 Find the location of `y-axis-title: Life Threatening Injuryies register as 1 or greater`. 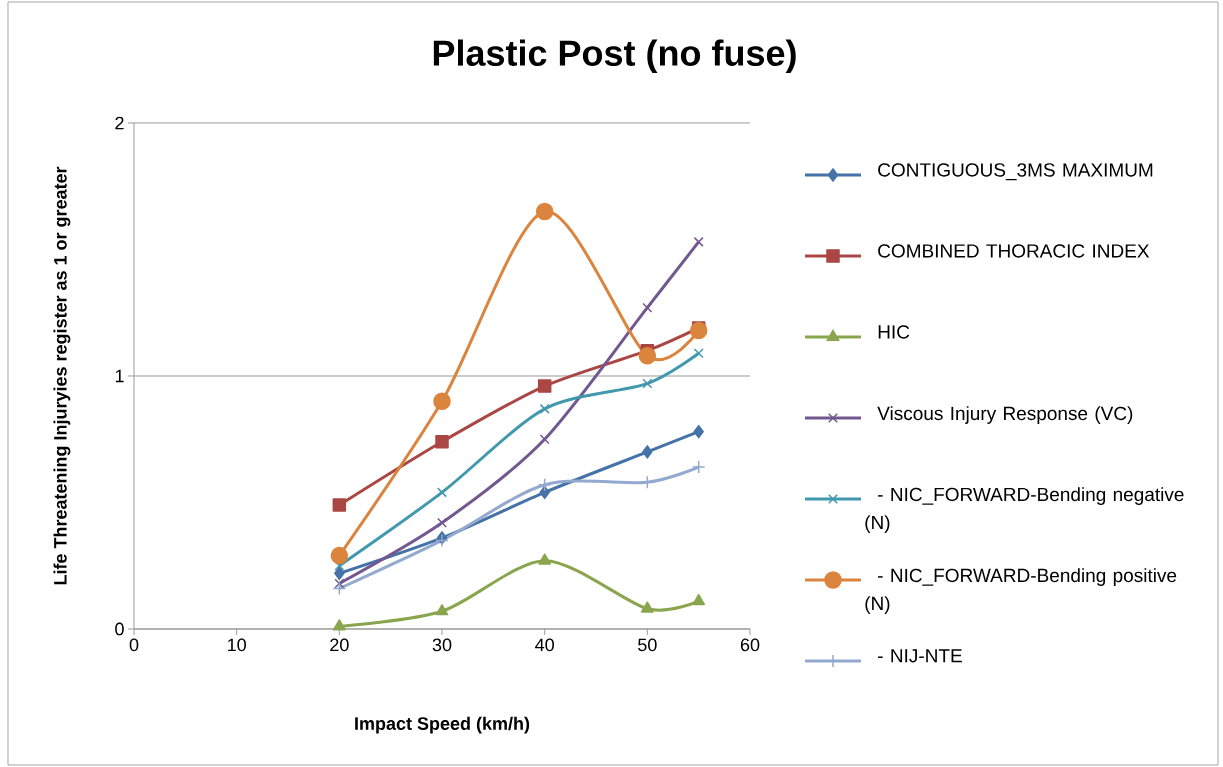

y-axis-title: Life Threatening Injuryies register as 1 or greater is located at coordinates (62, 375).